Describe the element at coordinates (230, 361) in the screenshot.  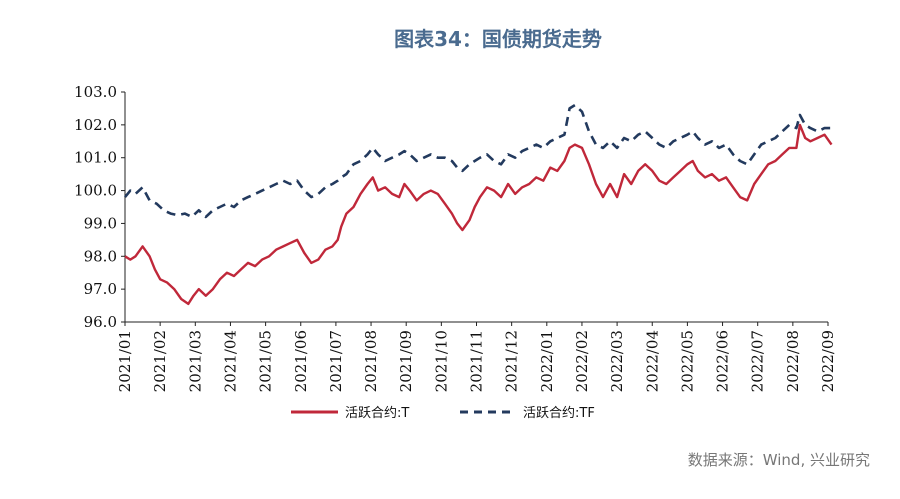
I see `x-tick-label: 2021/04` at that location.